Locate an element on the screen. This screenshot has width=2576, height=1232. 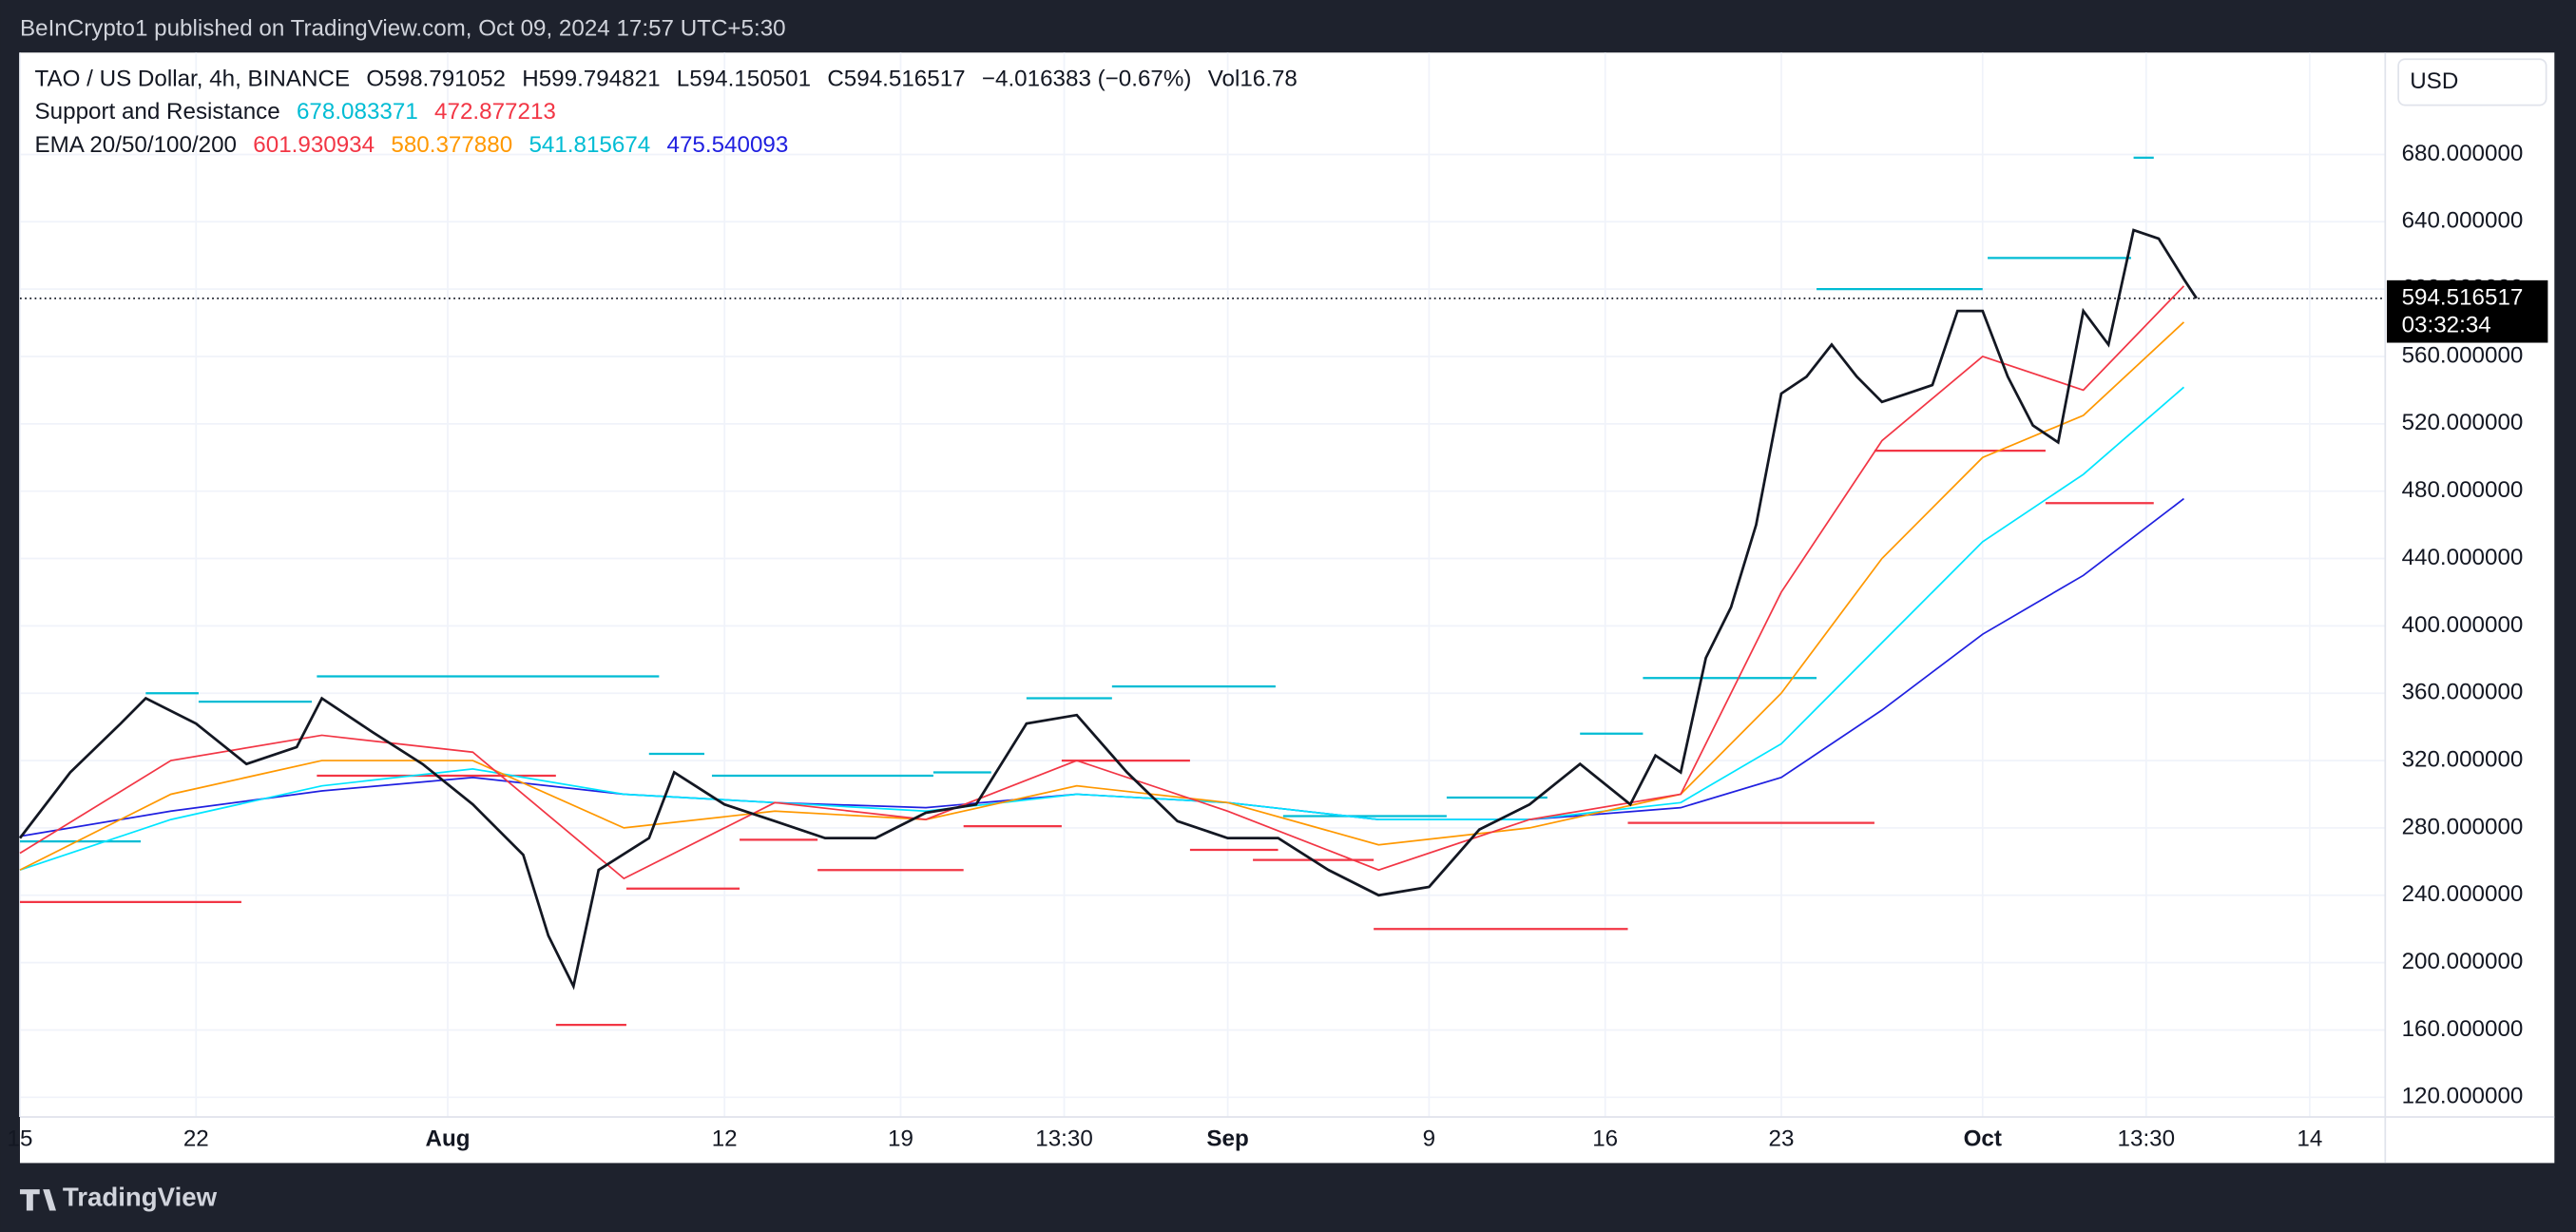
legend-item: O598.791052 is located at coordinates (436, 79).